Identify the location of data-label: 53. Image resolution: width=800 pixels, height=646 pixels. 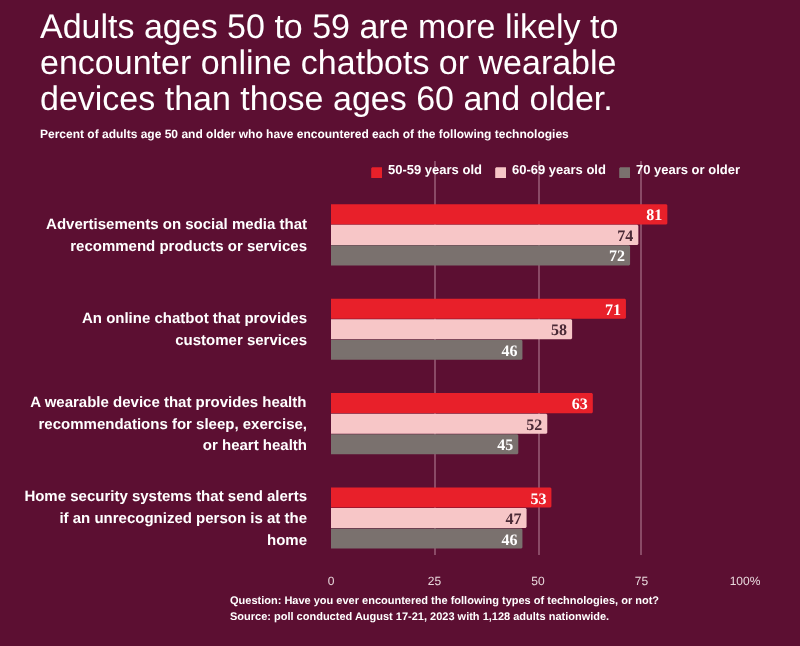
(538, 498).